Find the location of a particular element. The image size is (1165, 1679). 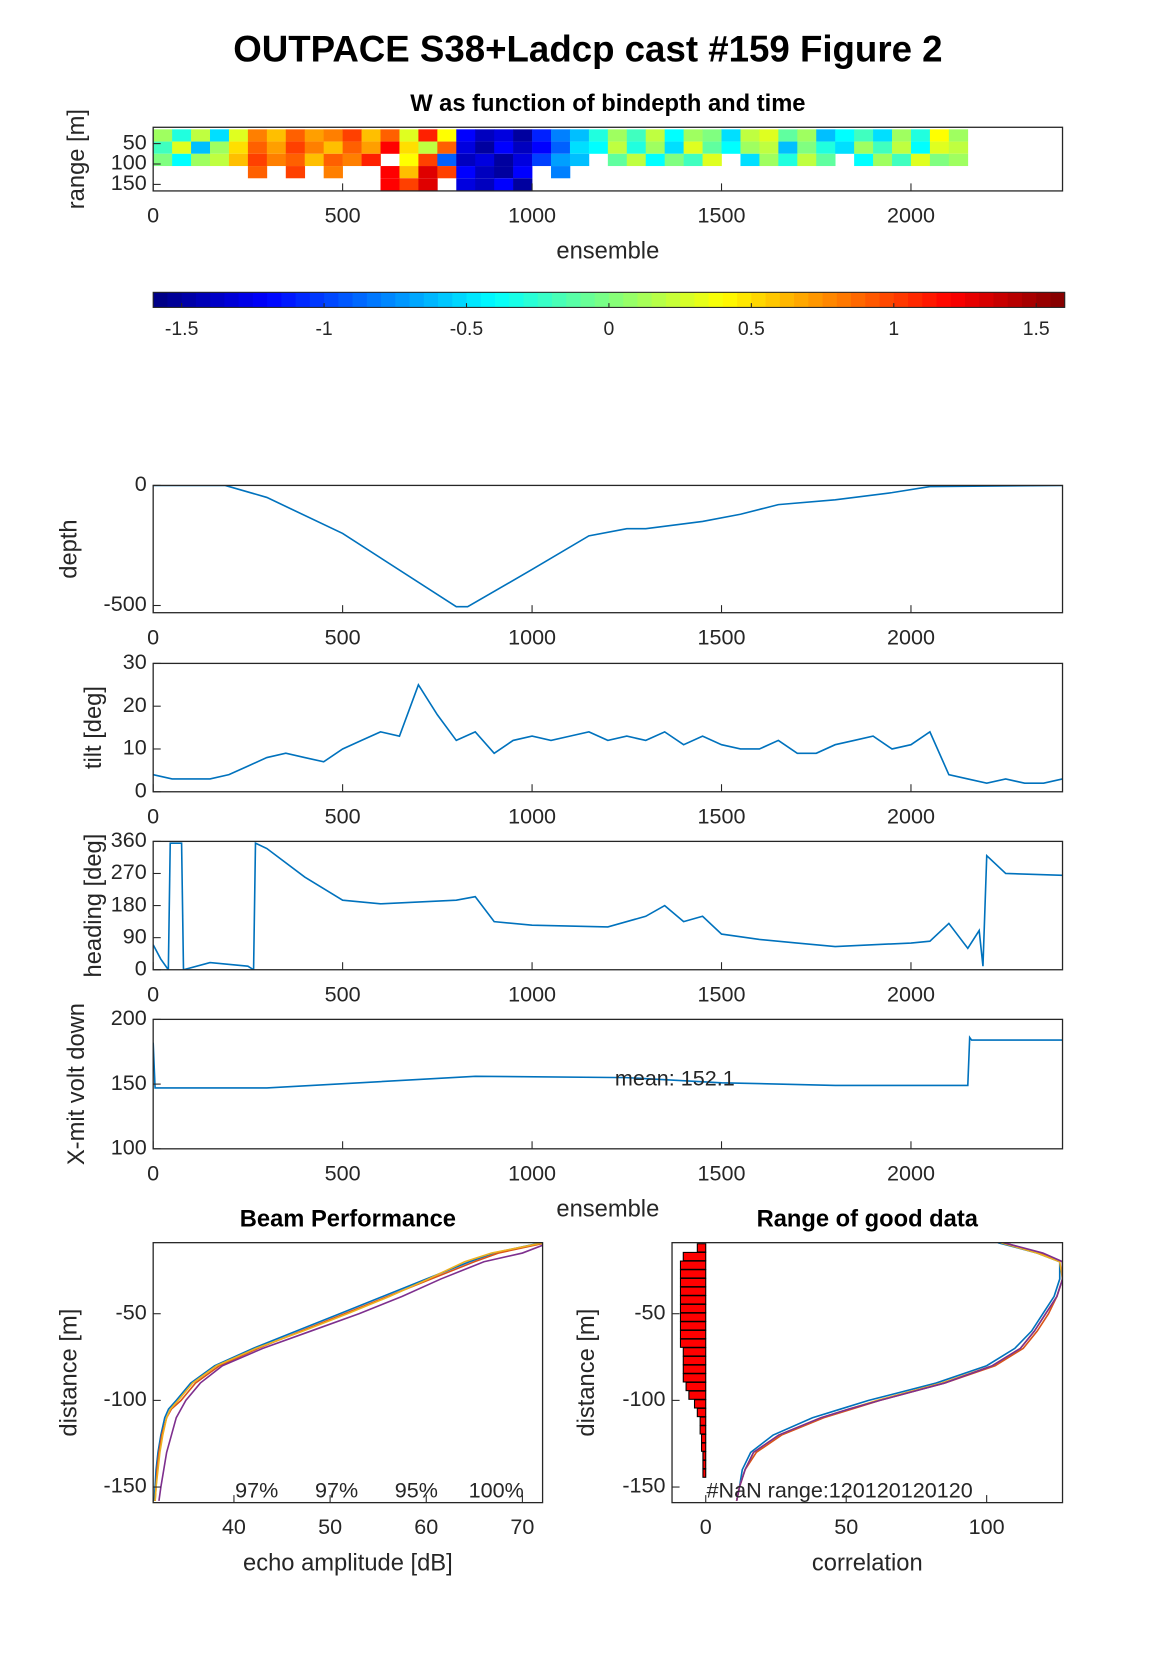

y-axis-label: distance [m] is located at coordinates (587, 1373).